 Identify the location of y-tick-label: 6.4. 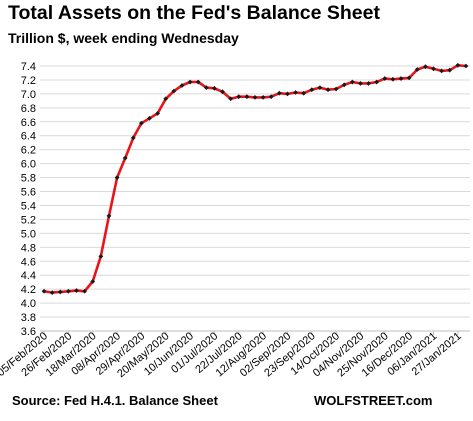
(28, 137).